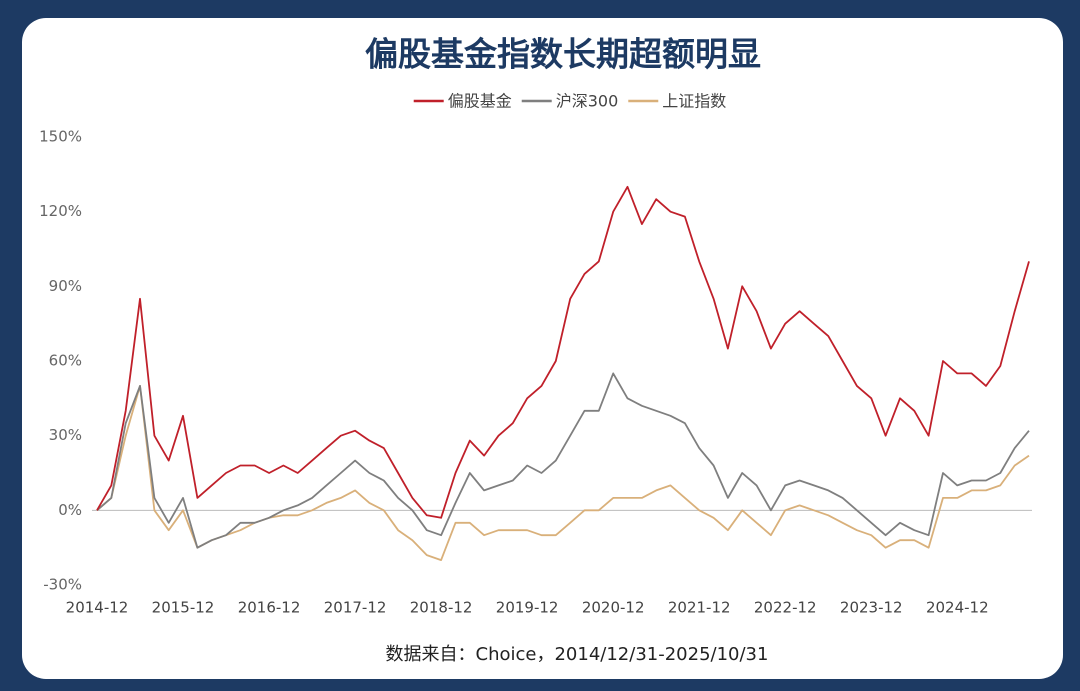  Describe the element at coordinates (587, 101) in the screenshot. I see `legend-label: 沪深300` at that location.